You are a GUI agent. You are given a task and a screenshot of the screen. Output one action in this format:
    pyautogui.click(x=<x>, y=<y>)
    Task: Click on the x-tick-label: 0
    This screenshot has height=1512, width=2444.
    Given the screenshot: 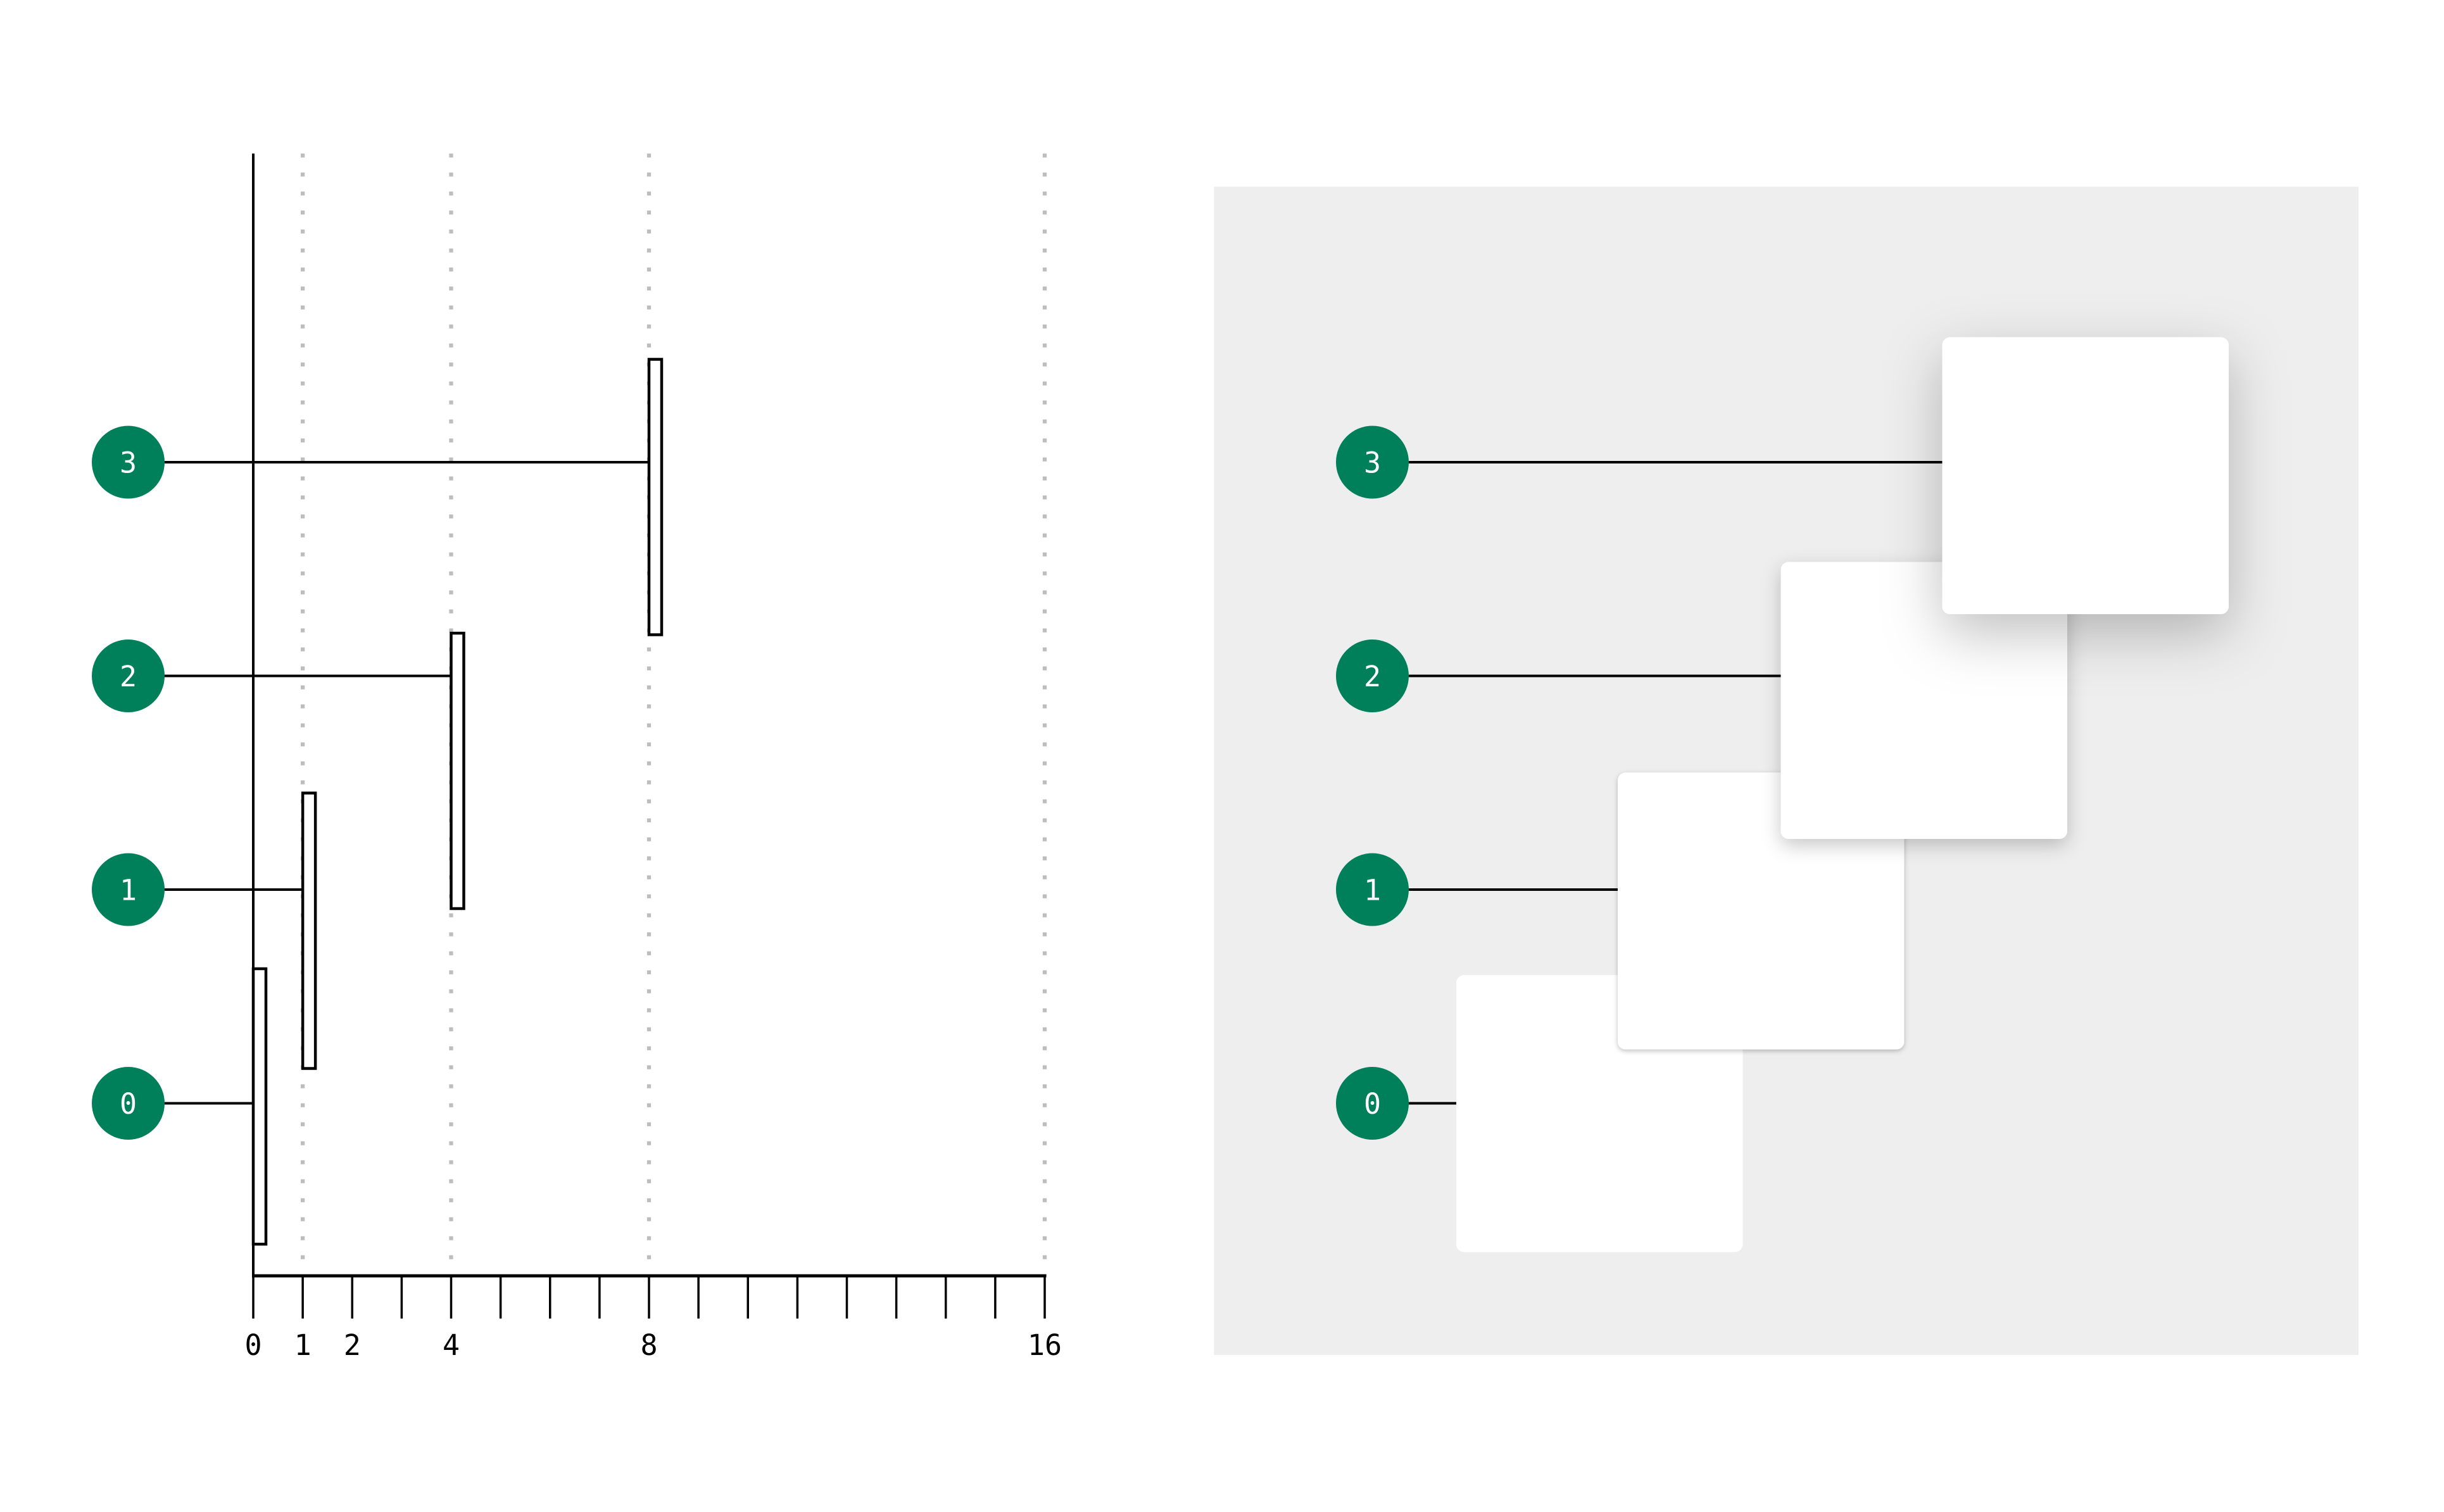 What is the action you would take?
    pyautogui.click(x=252, y=1345)
    